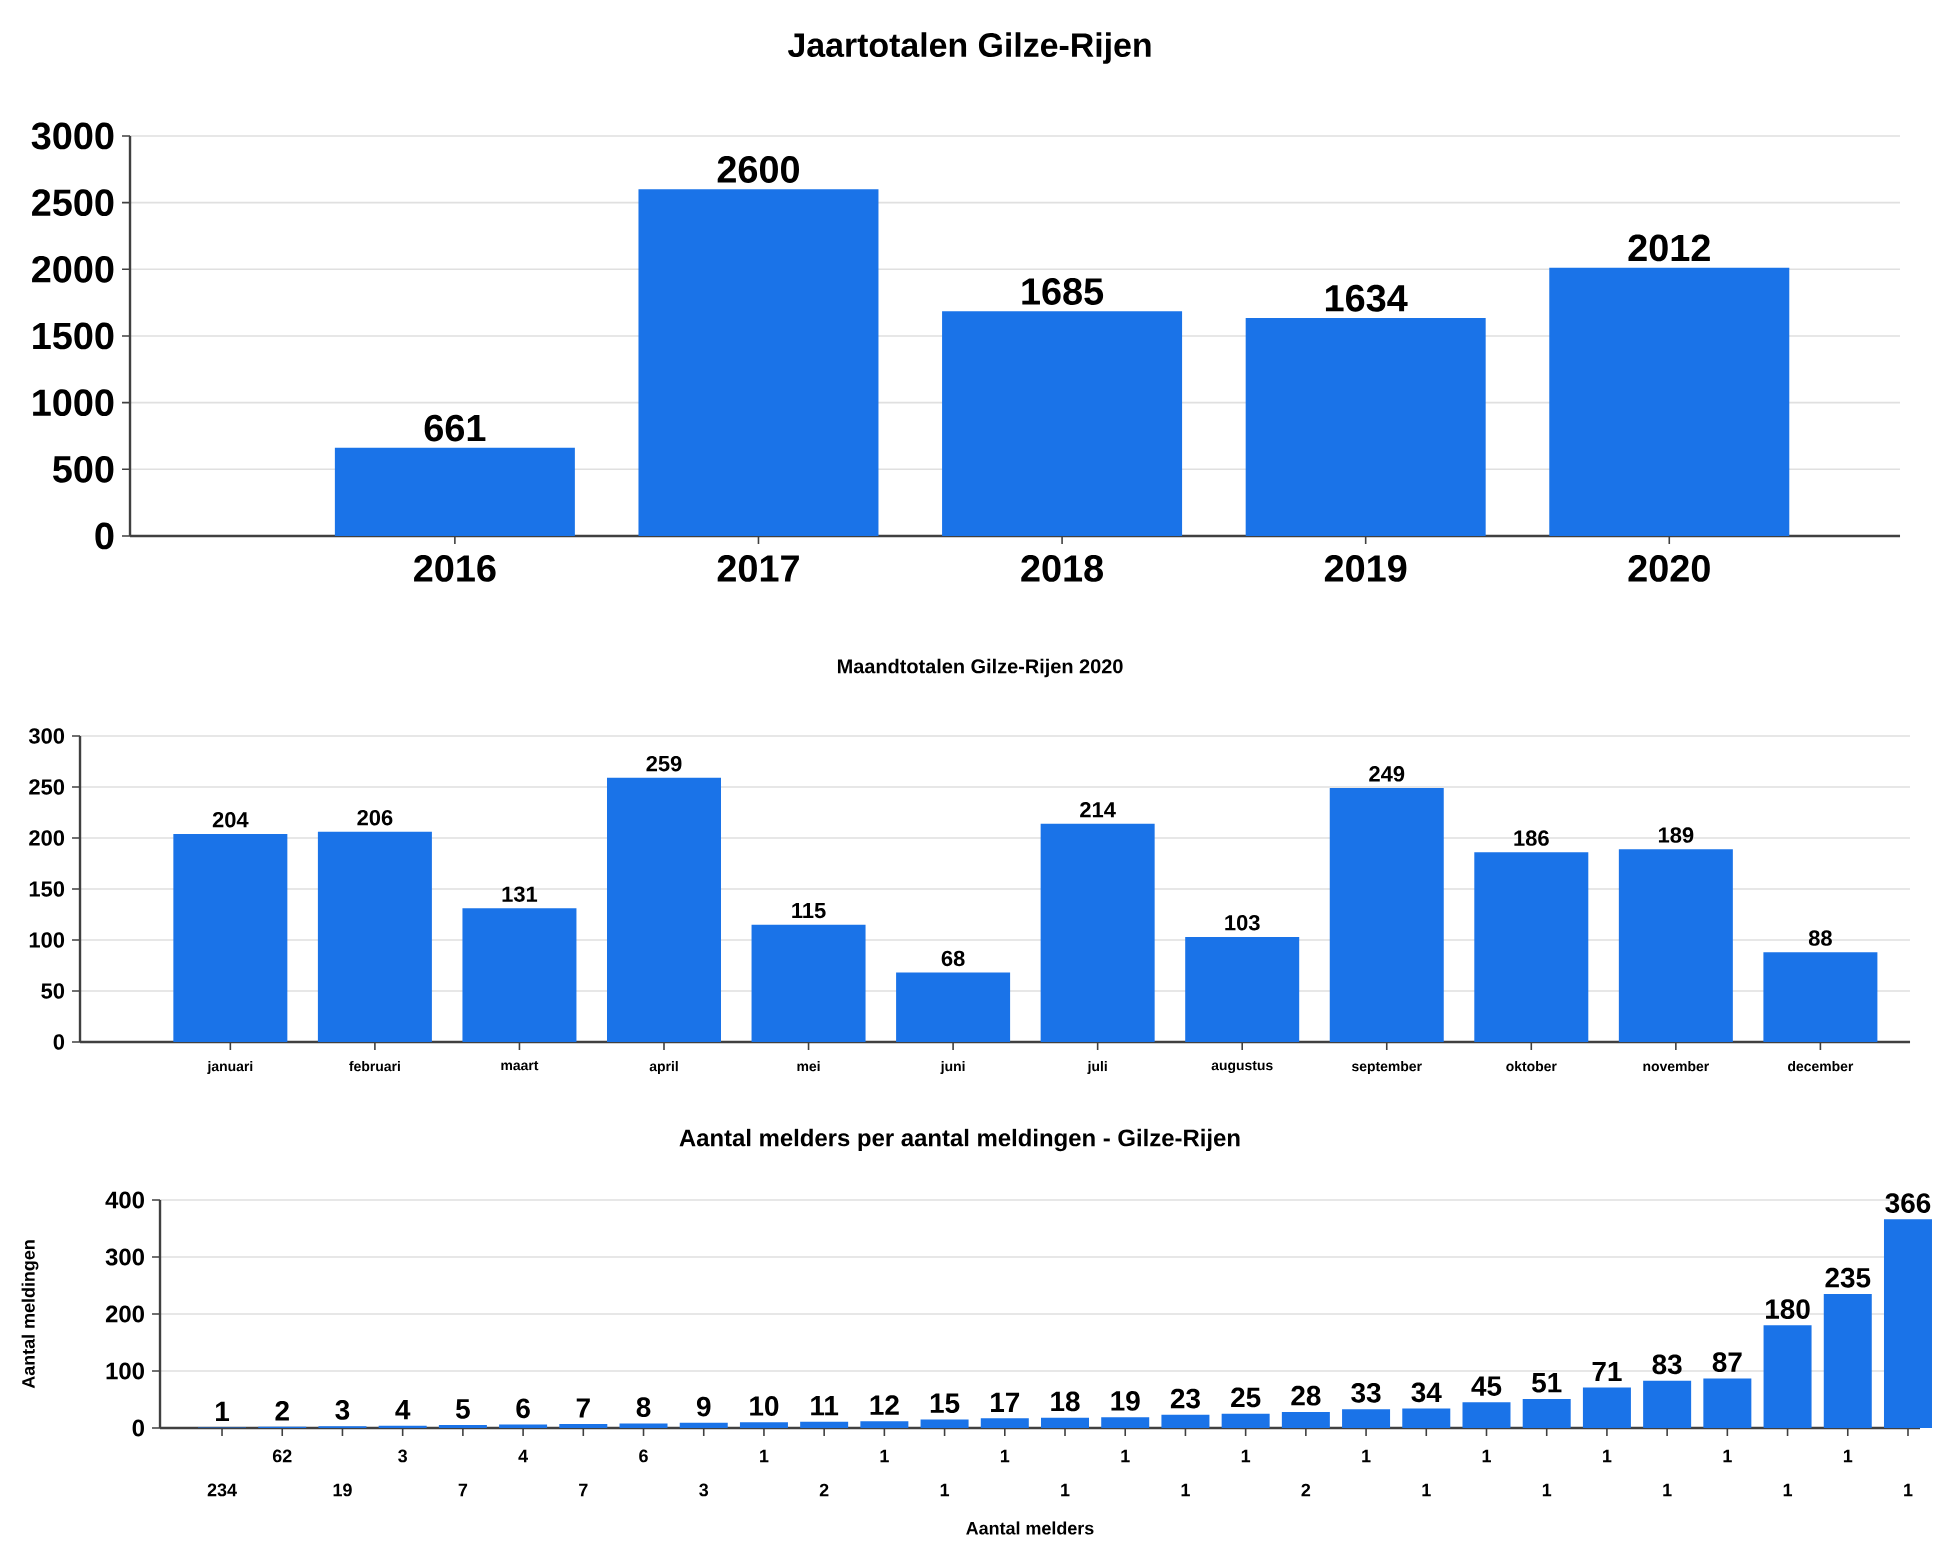 This screenshot has height=1542, width=1938. What do you see at coordinates (1669, 568) in the screenshot?
I see `x-tick-label: 2020` at bounding box center [1669, 568].